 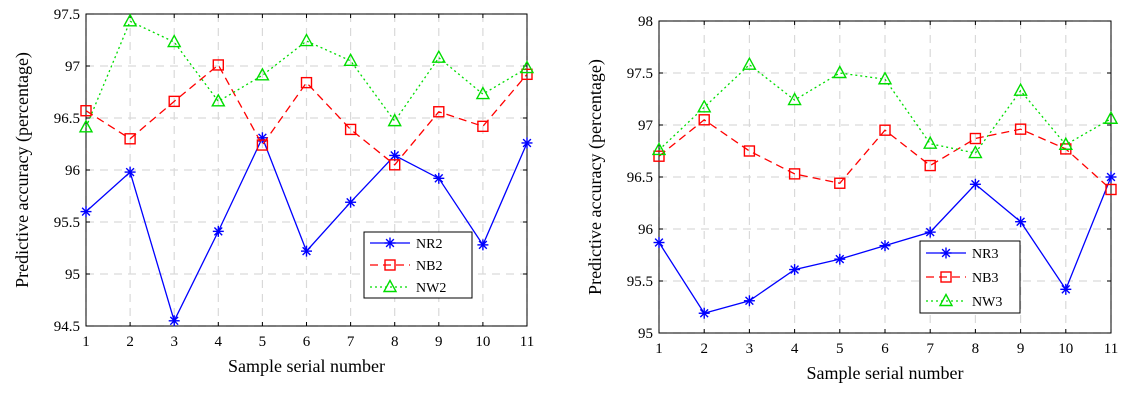 I want to click on legend-box, so click(x=970, y=277).